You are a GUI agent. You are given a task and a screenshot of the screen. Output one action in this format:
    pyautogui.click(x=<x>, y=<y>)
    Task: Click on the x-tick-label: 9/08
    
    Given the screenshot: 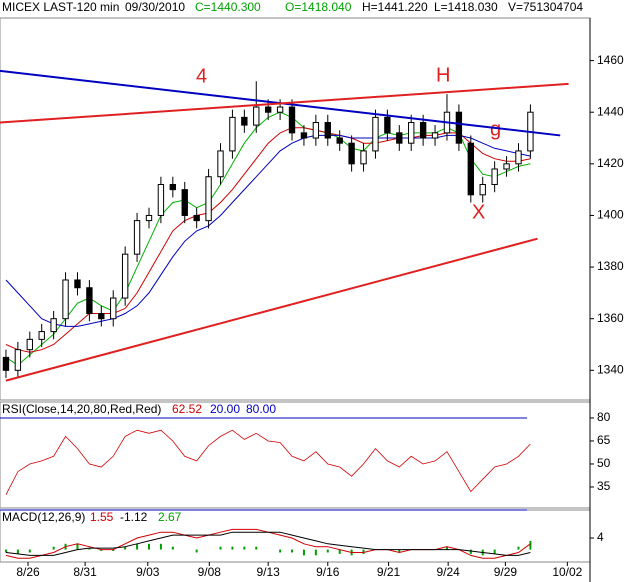 What is the action you would take?
    pyautogui.click(x=210, y=572)
    